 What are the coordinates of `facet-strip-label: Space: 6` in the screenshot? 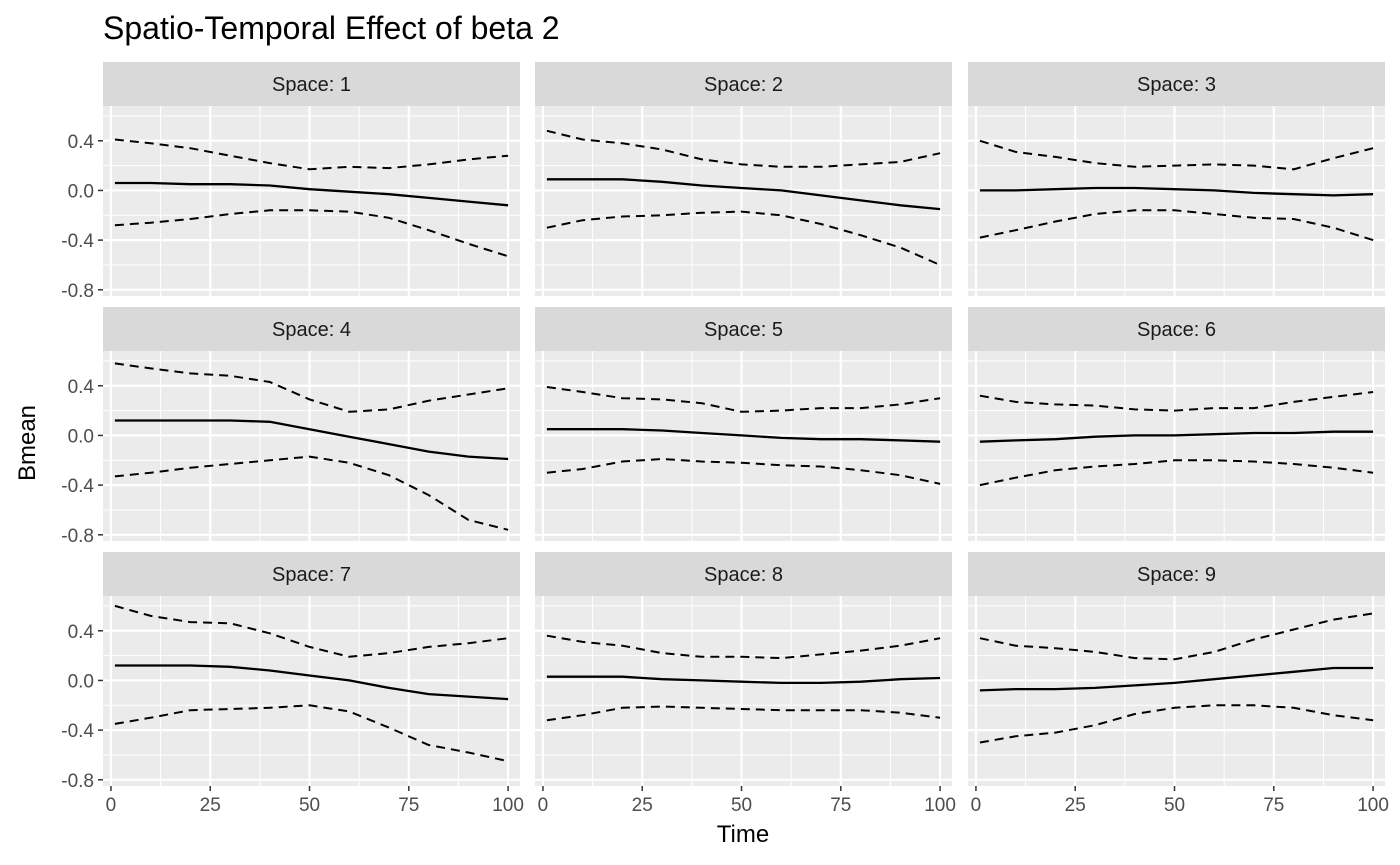 It's located at (1176, 330).